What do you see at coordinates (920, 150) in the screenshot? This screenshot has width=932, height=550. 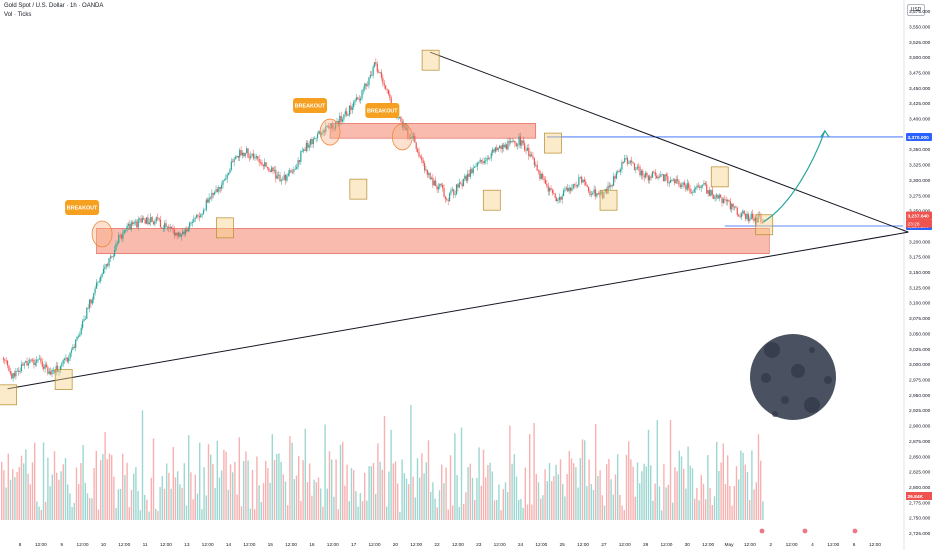 I see `y-tick-label: 3,350.000` at bounding box center [920, 150].